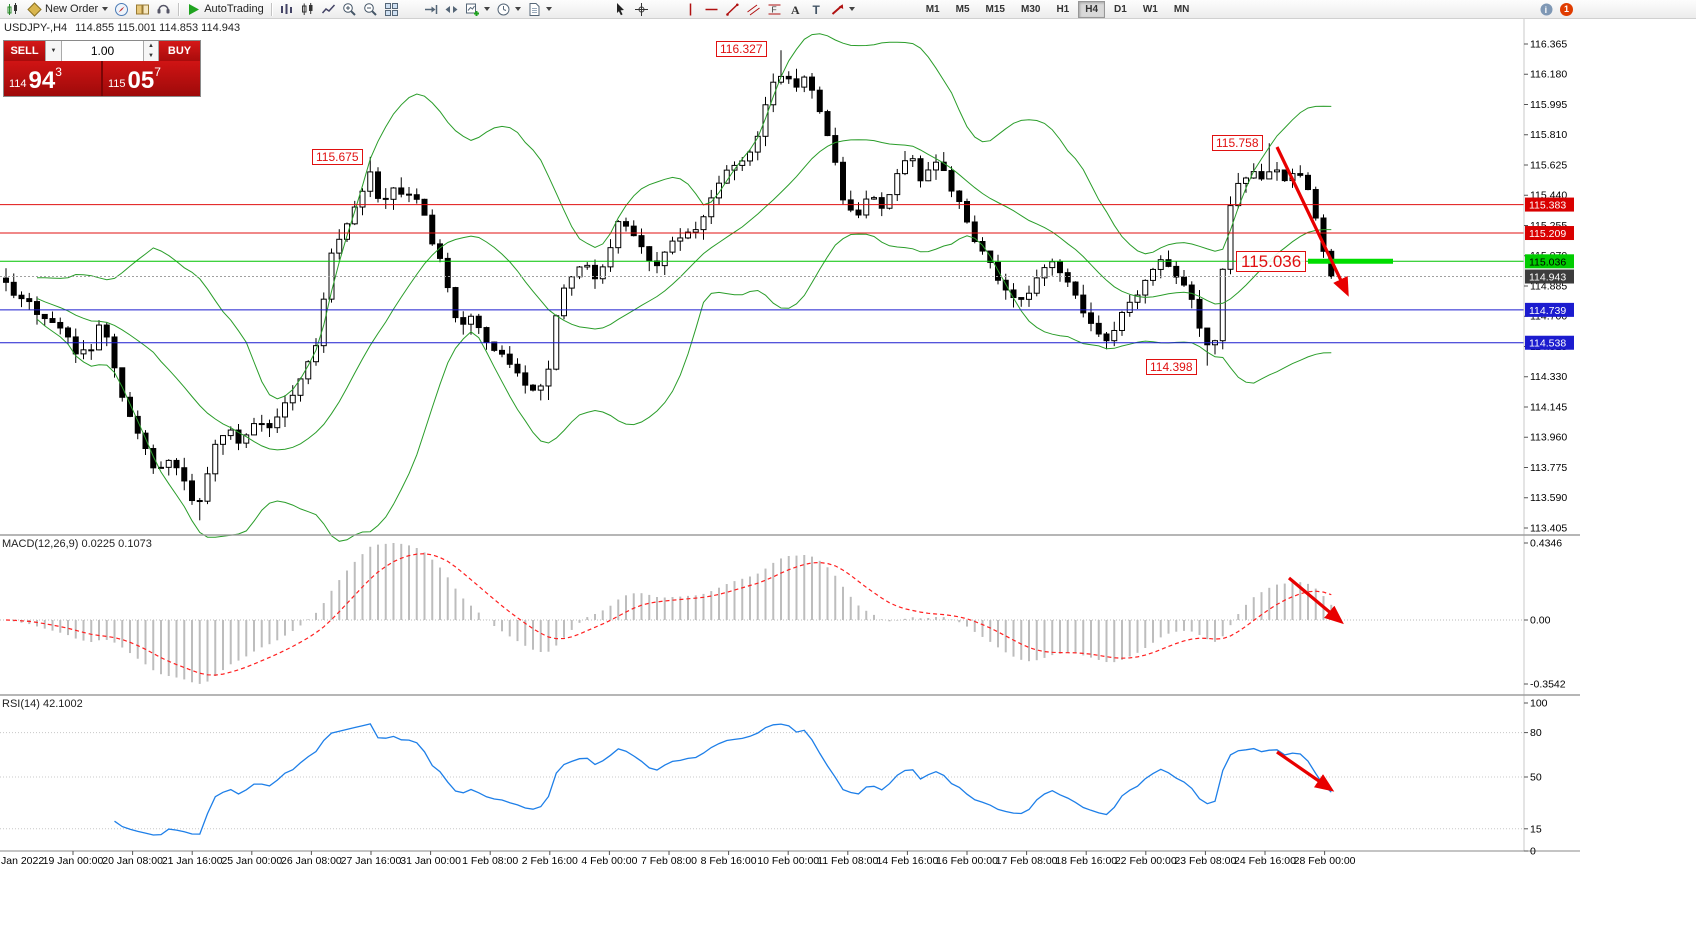 The width and height of the screenshot is (1696, 936). What do you see at coordinates (795, 9) in the screenshot?
I see `text-tool-button: A` at bounding box center [795, 9].